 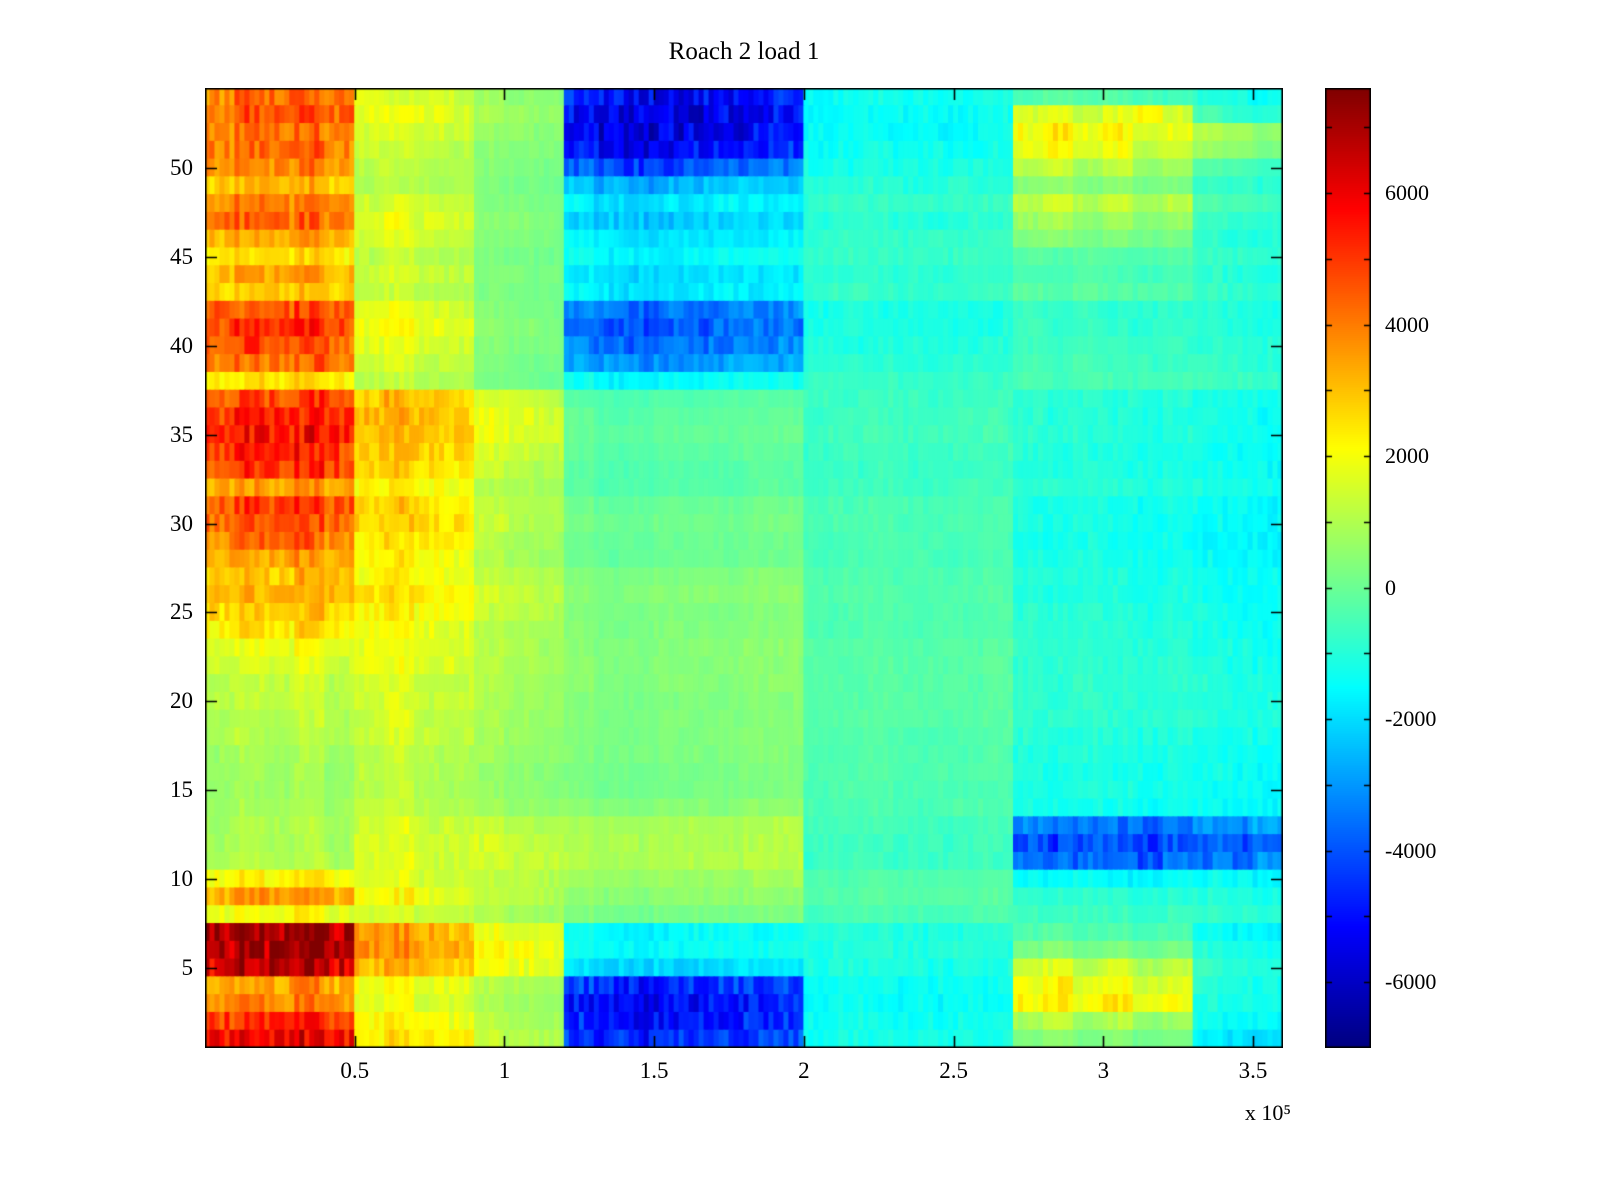 What do you see at coordinates (1267, 1112) in the screenshot?
I see `x-axis-exponent-label: x 10⁵` at bounding box center [1267, 1112].